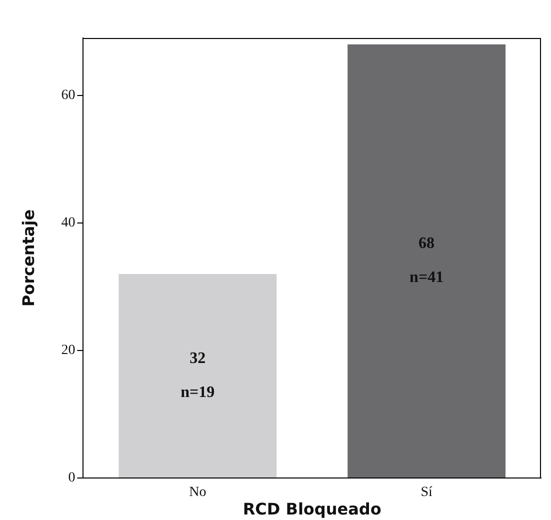 This screenshot has width=551, height=520. What do you see at coordinates (68, 223) in the screenshot?
I see `y-tick-label: 40` at bounding box center [68, 223].